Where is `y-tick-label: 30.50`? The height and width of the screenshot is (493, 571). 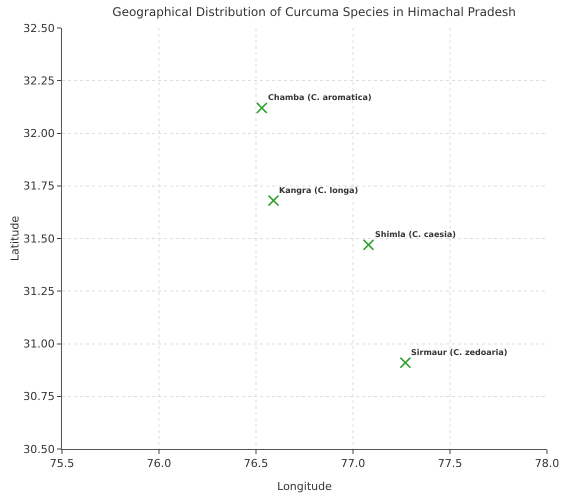 y-tick-label: 30.50 is located at coordinates (39, 449).